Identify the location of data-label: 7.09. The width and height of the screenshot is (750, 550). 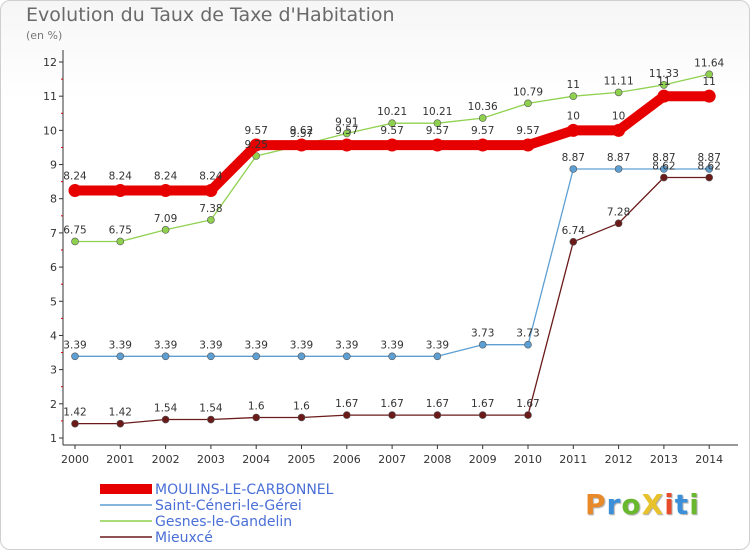
(165, 219).